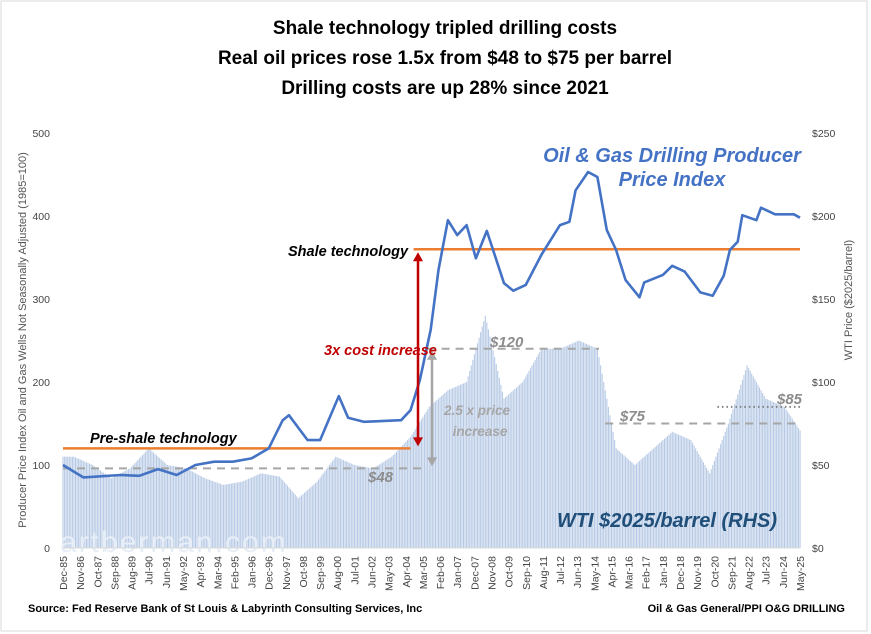 Image resolution: width=871 pixels, height=634 pixels. I want to click on x-tick-label: Nov-97, so click(287, 573).